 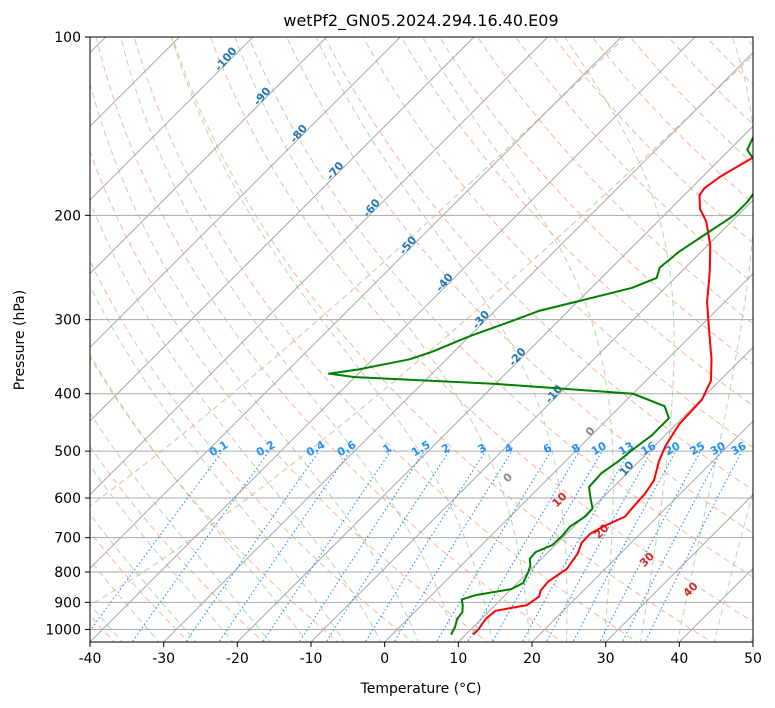 What do you see at coordinates (67, 499) in the screenshot?
I see `y-tick-label: 600` at bounding box center [67, 499].